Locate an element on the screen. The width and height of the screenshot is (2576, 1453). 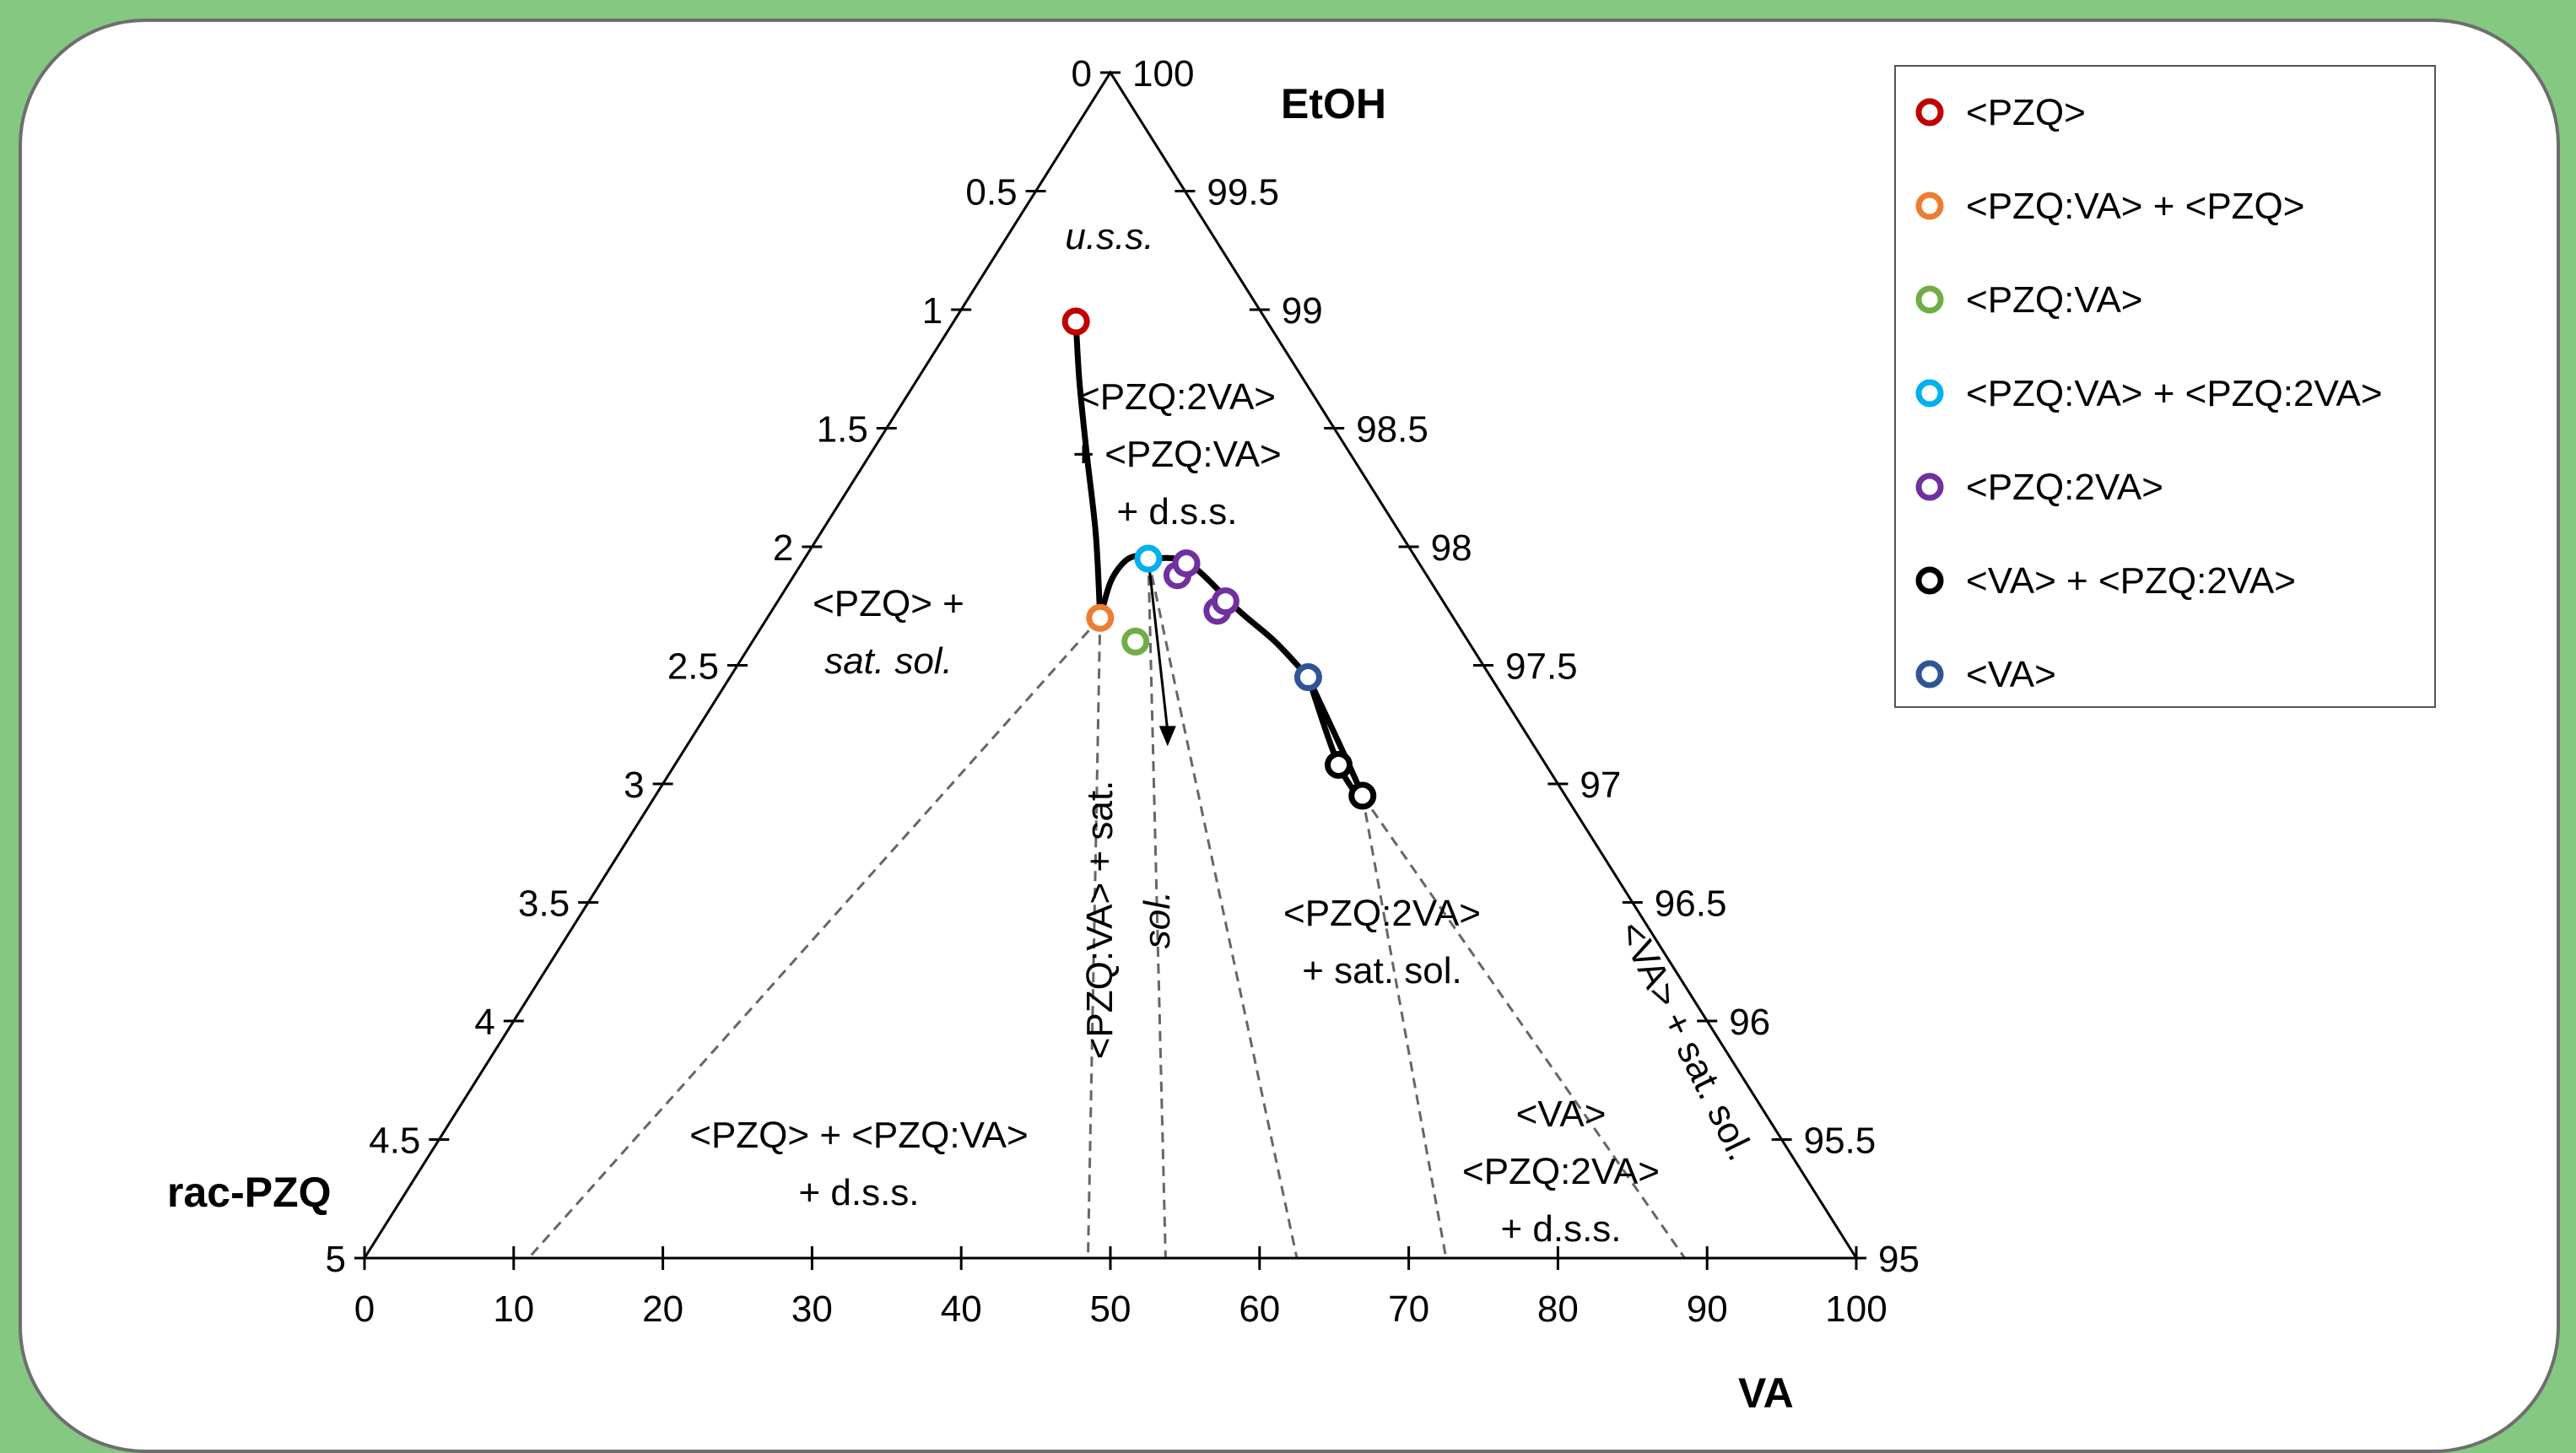
right-tick-label: 96 is located at coordinates (1749, 1022).